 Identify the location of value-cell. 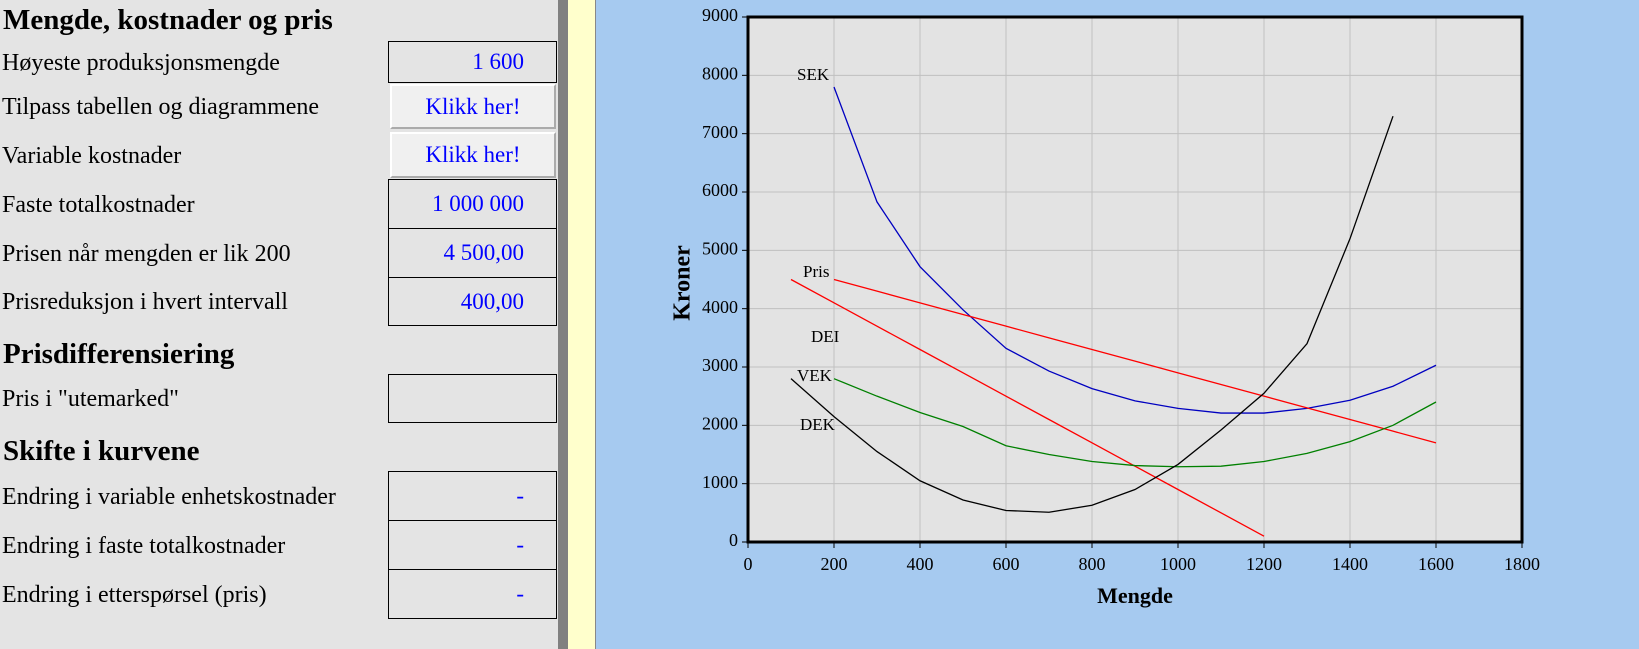
(472, 398).